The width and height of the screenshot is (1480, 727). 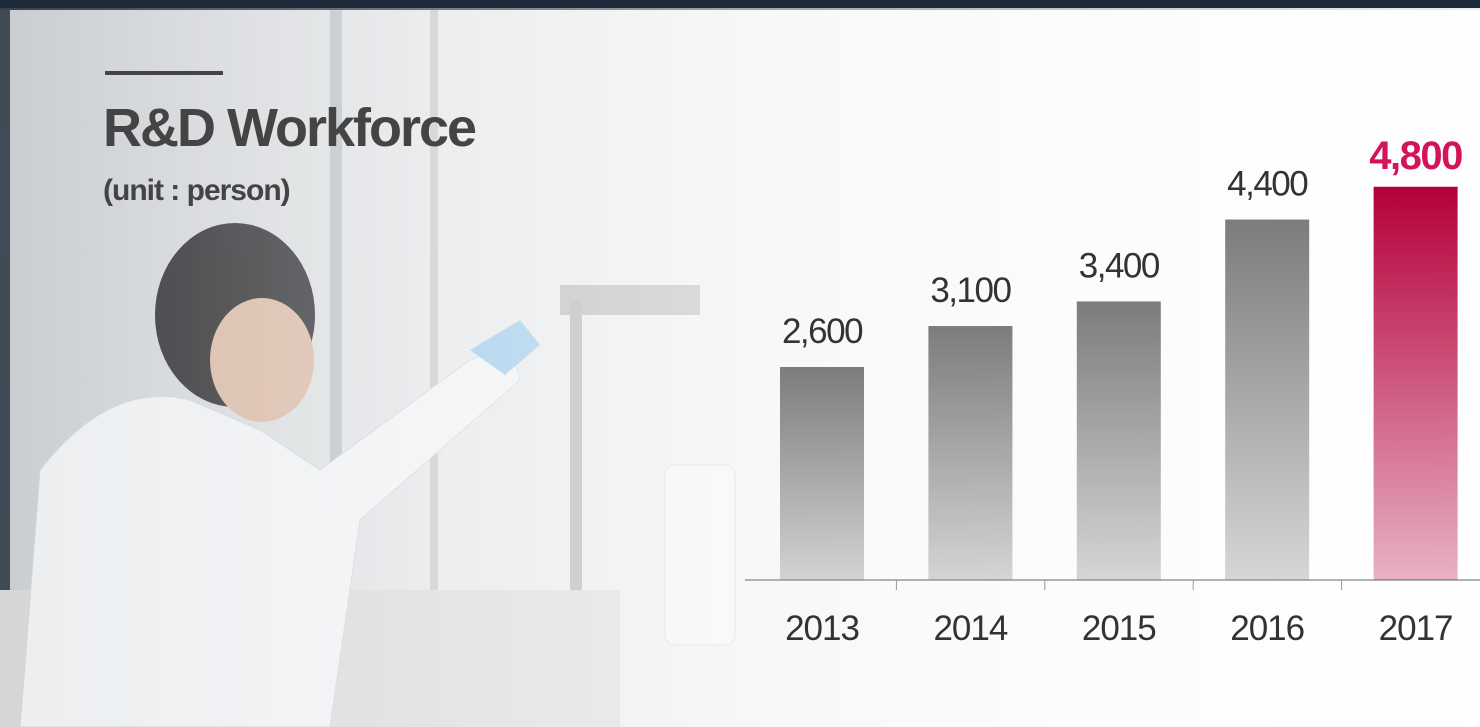 I want to click on value-label: 2,600, so click(x=822, y=331).